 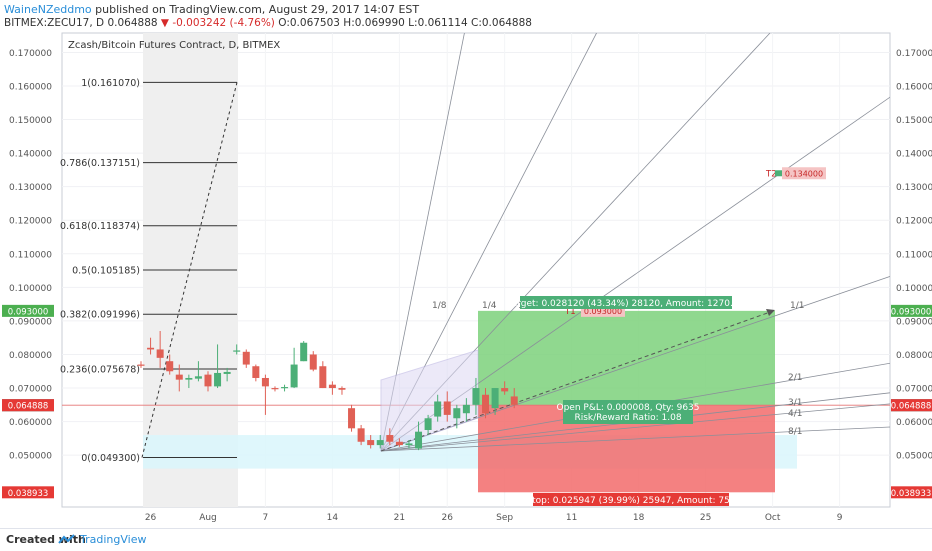 What do you see at coordinates (571, 518) in the screenshot?
I see `x-tick-label: 11` at bounding box center [571, 518].